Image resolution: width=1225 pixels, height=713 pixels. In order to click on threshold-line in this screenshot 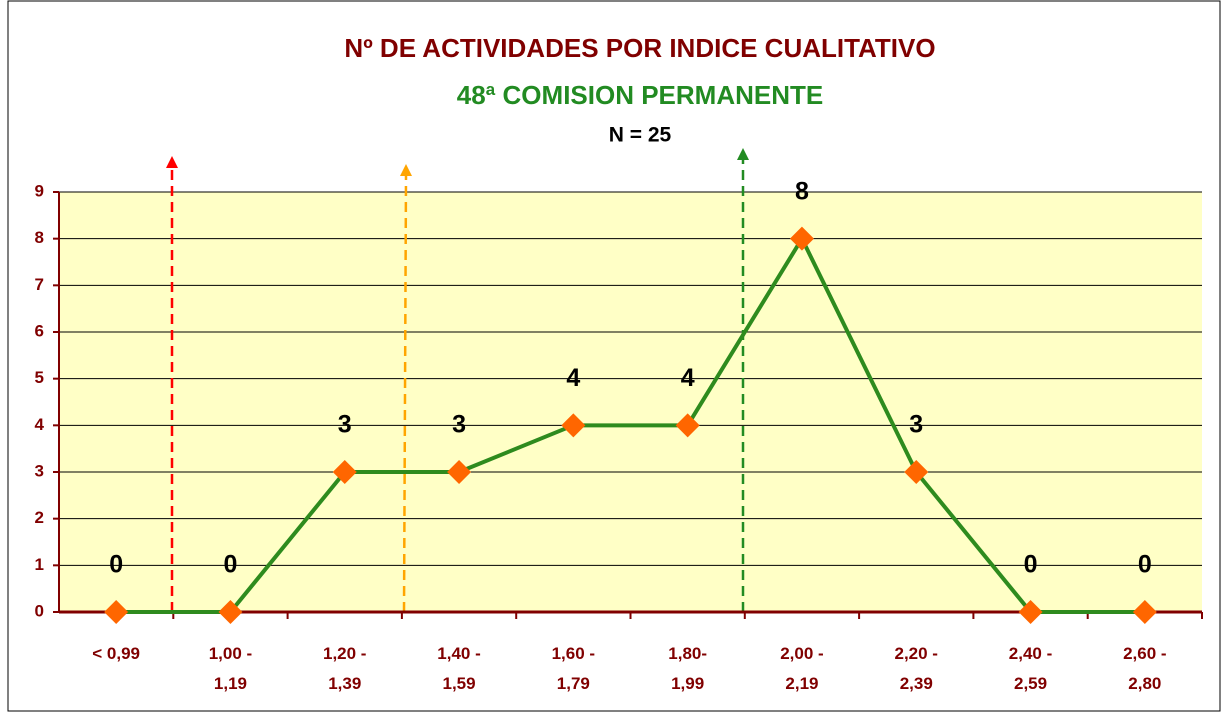, I will do `click(405, 394)`.